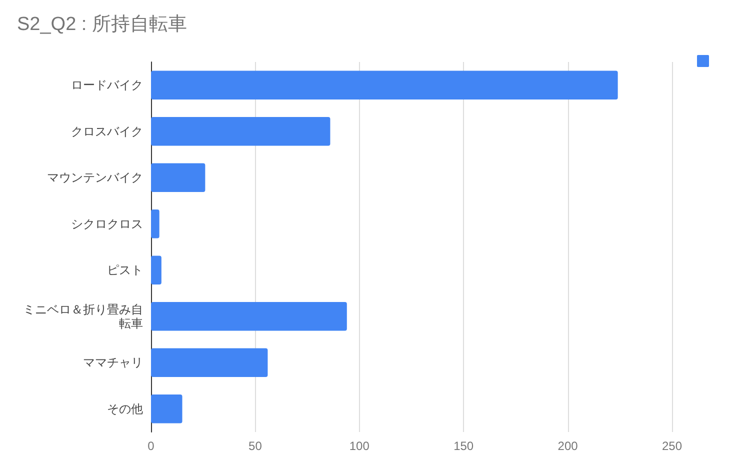  What do you see at coordinates (151, 446) in the screenshot?
I see `x-tick-label: 0` at bounding box center [151, 446].